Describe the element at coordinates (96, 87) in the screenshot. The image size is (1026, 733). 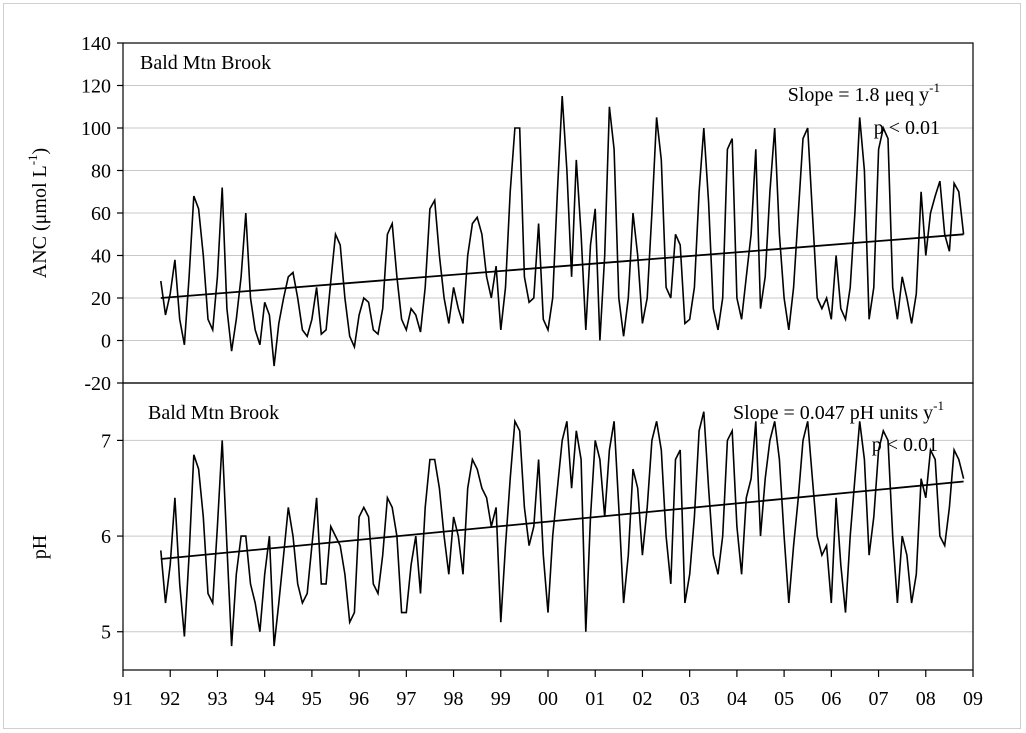
I see `anc-y-tick-label: 120` at that location.